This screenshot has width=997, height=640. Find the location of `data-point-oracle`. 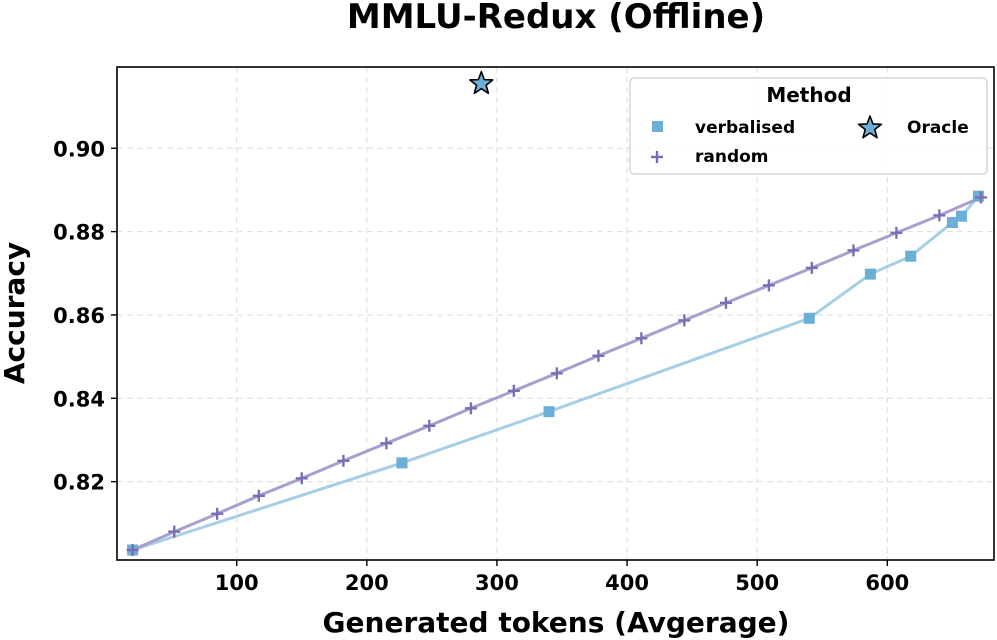

data-point-oracle is located at coordinates (481, 82).